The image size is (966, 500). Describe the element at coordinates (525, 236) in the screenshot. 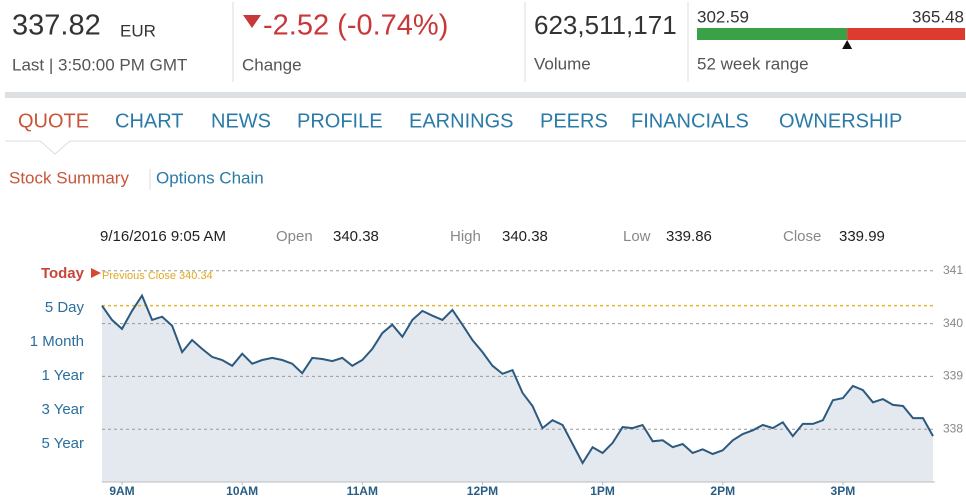

I see `high-value: 340.38` at that location.